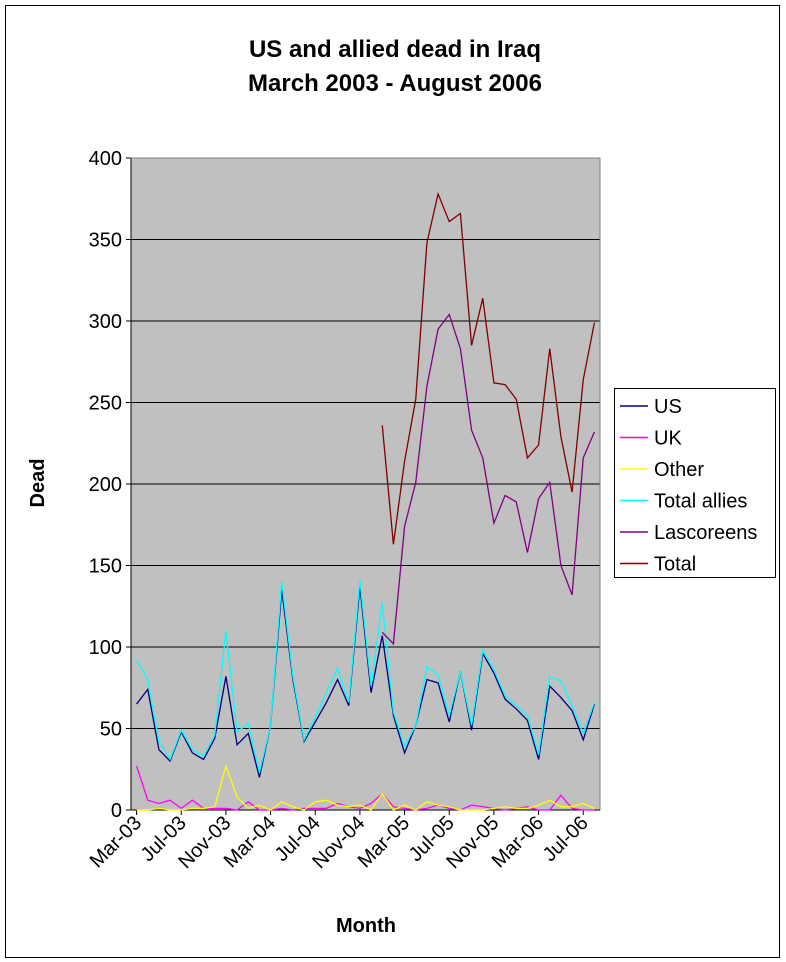  I want to click on y-tick-label: 50, so click(111, 730).